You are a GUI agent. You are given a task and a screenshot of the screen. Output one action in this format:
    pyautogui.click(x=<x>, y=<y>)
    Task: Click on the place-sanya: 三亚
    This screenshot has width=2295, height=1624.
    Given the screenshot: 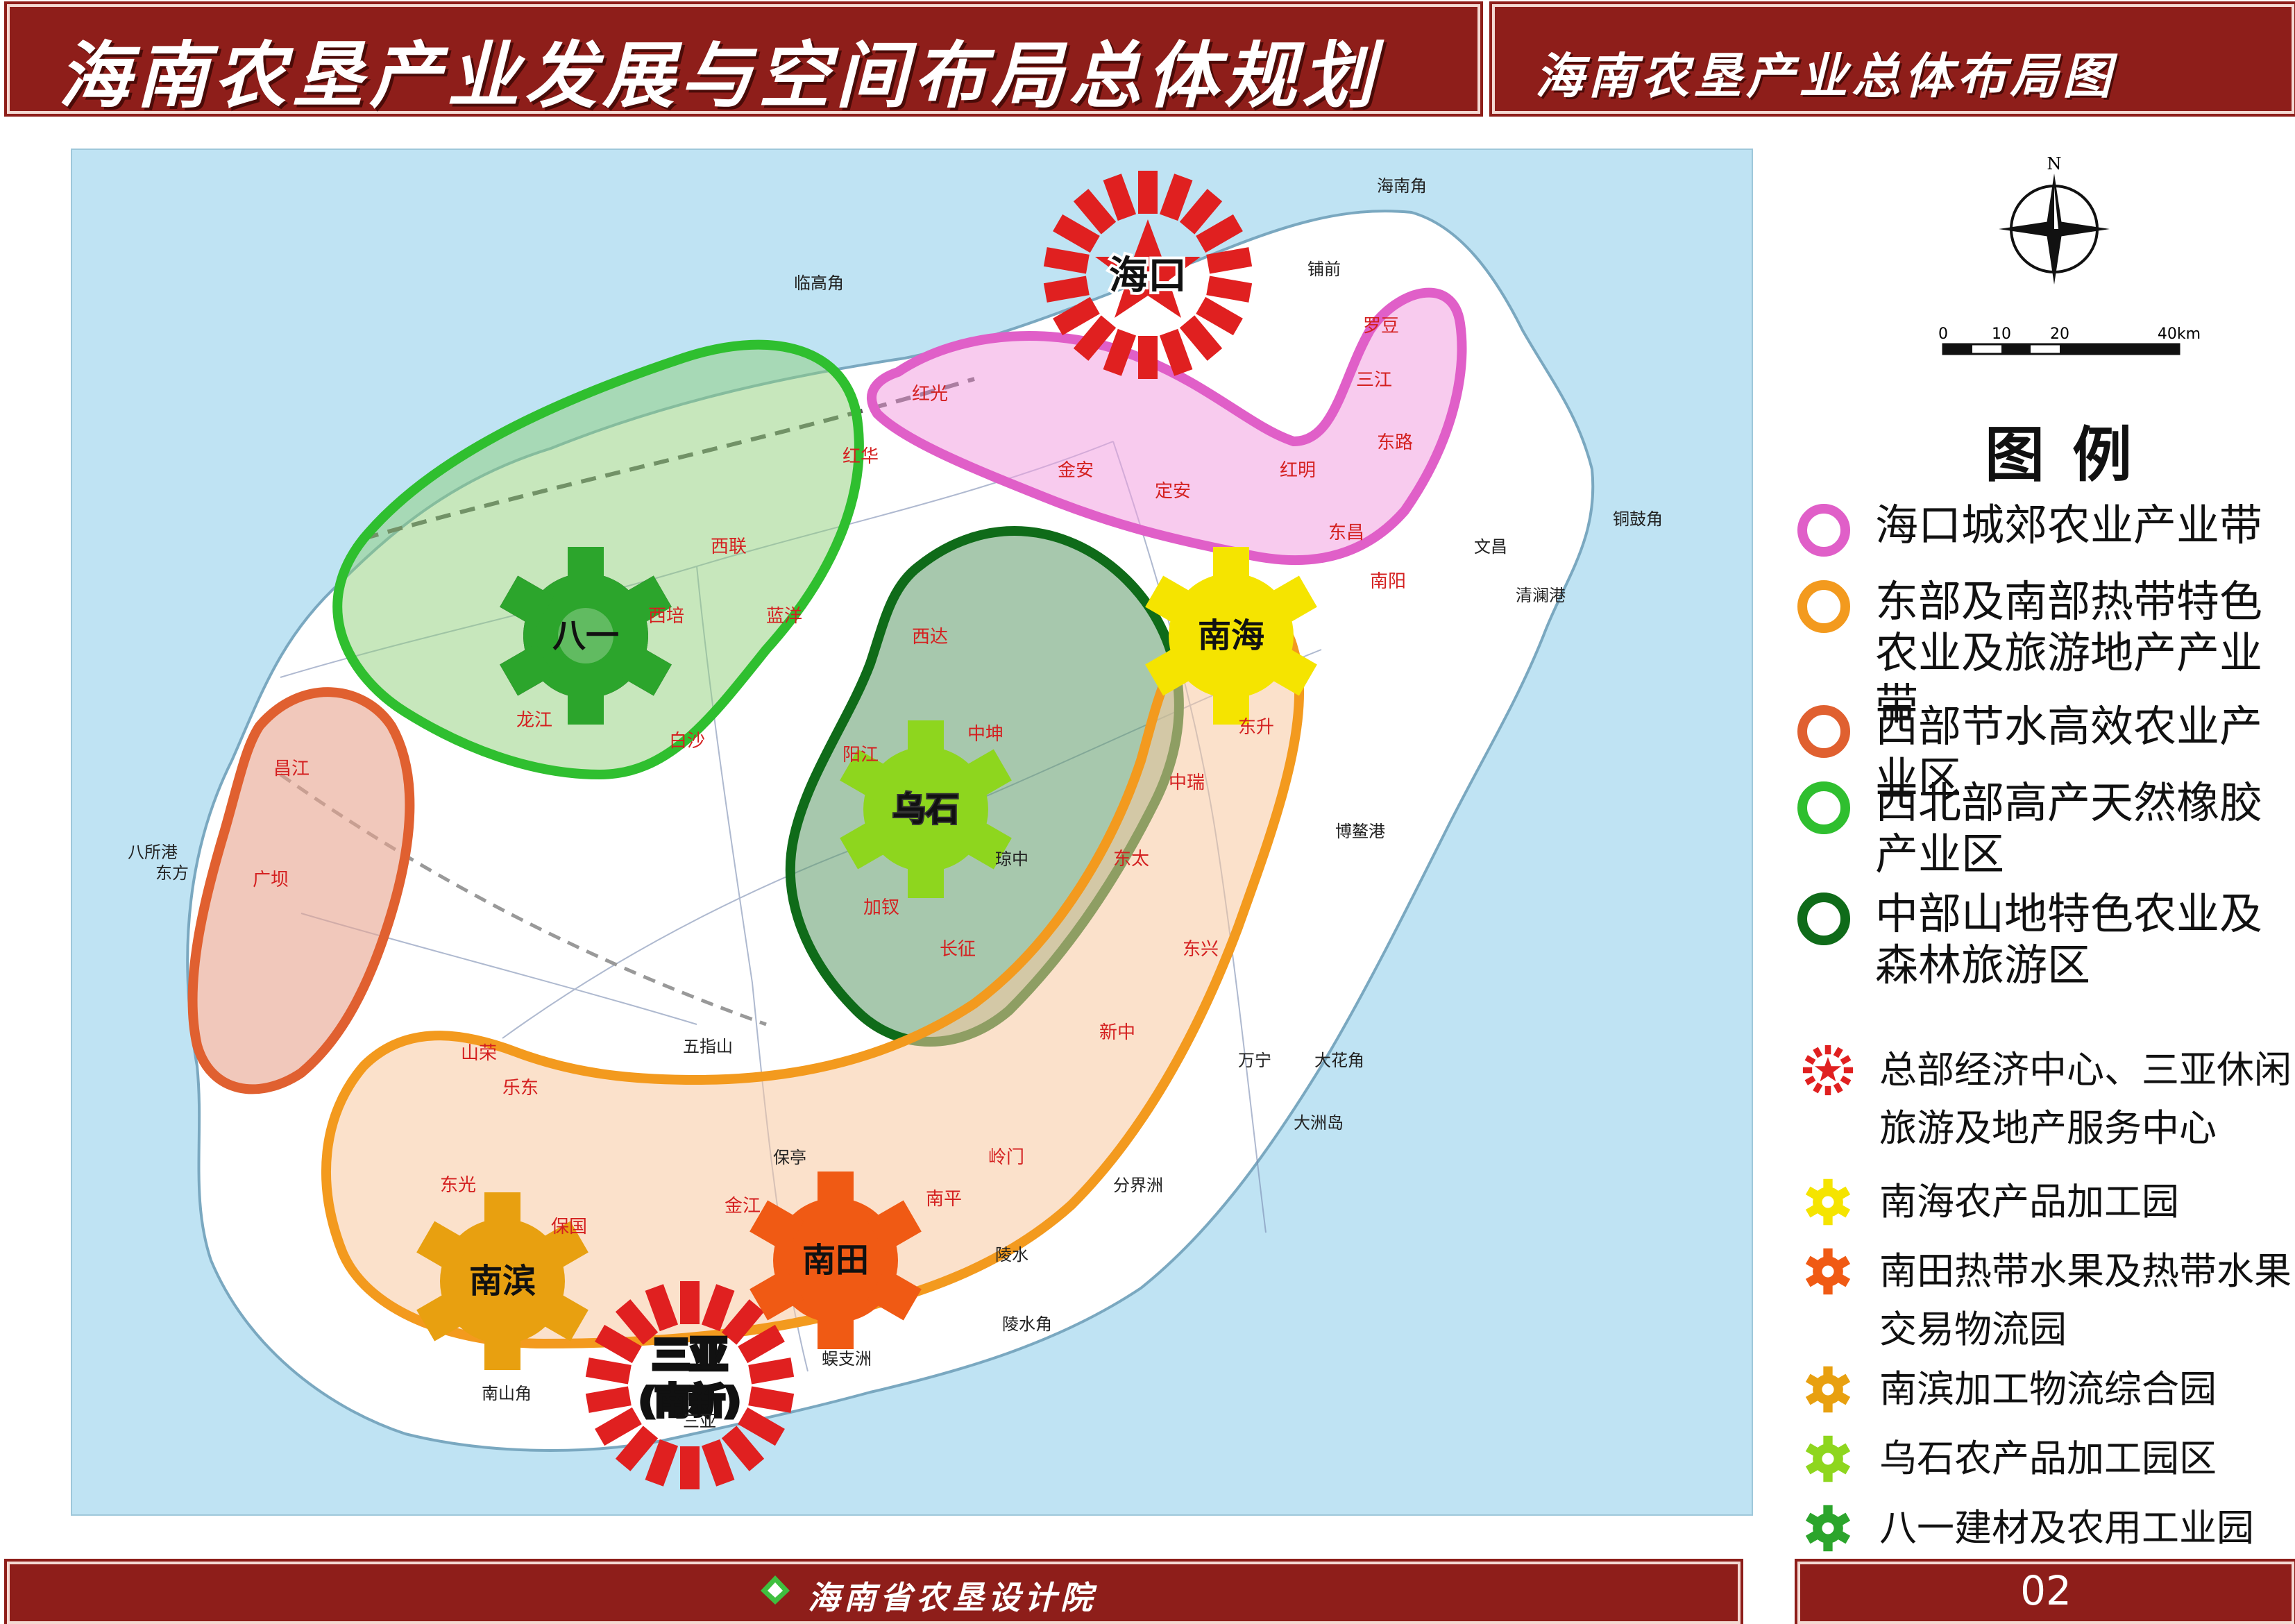 What is the action you would take?
    pyautogui.click(x=700, y=1421)
    